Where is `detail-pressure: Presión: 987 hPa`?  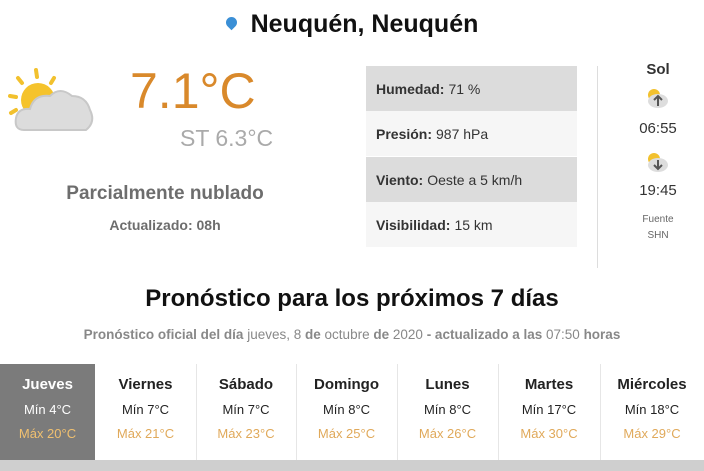
detail-pressure: Presión: 987 hPa is located at coordinates (471, 133).